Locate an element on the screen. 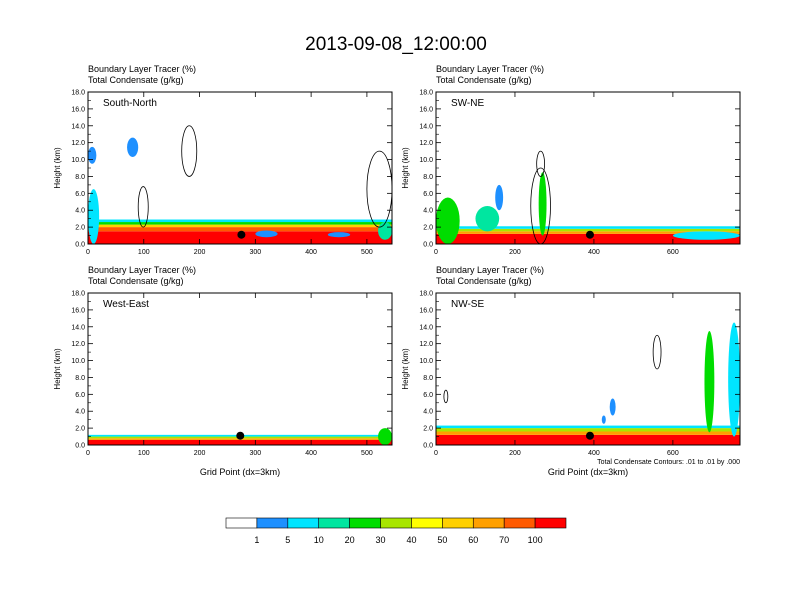 The height and width of the screenshot is (612, 792). colorbar-label: 40 is located at coordinates (411, 540).